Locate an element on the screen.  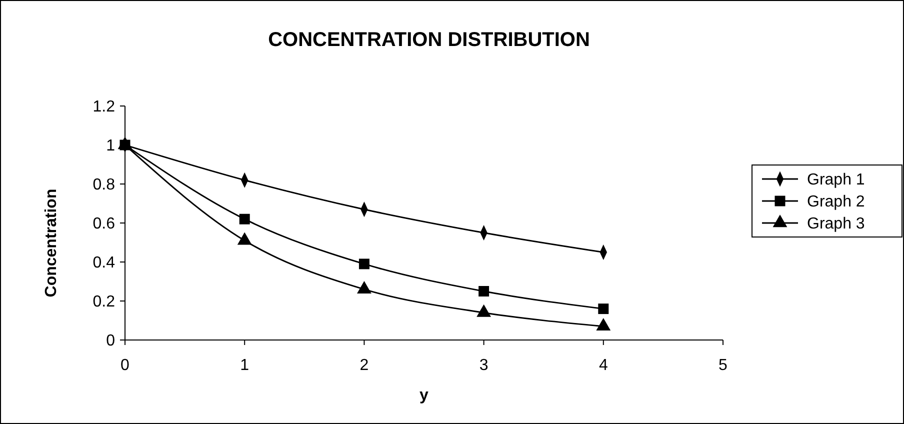
x-tick-label: 2 is located at coordinates (364, 365).